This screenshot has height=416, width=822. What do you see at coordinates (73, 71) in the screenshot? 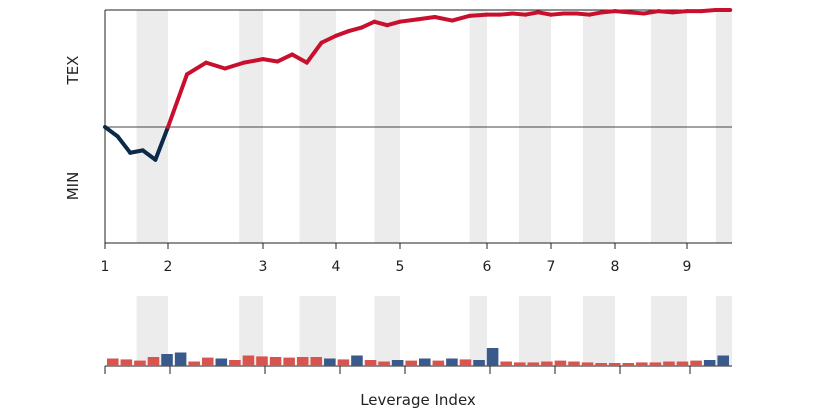
I see `ylabel-top: TEX` at bounding box center [73, 71].